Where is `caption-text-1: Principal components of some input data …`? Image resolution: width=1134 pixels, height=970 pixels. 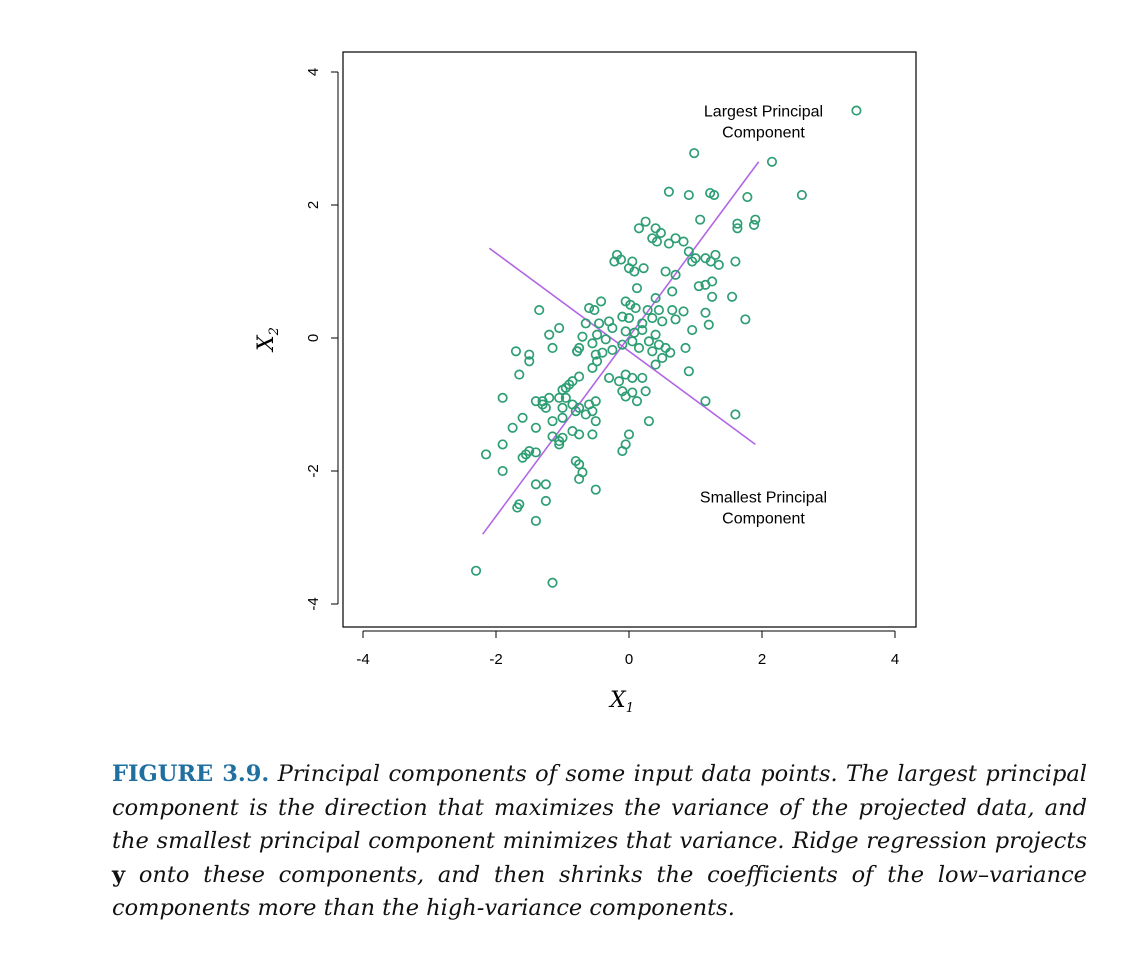
caption-text-1: Principal components of some input data … is located at coordinates (600, 807).